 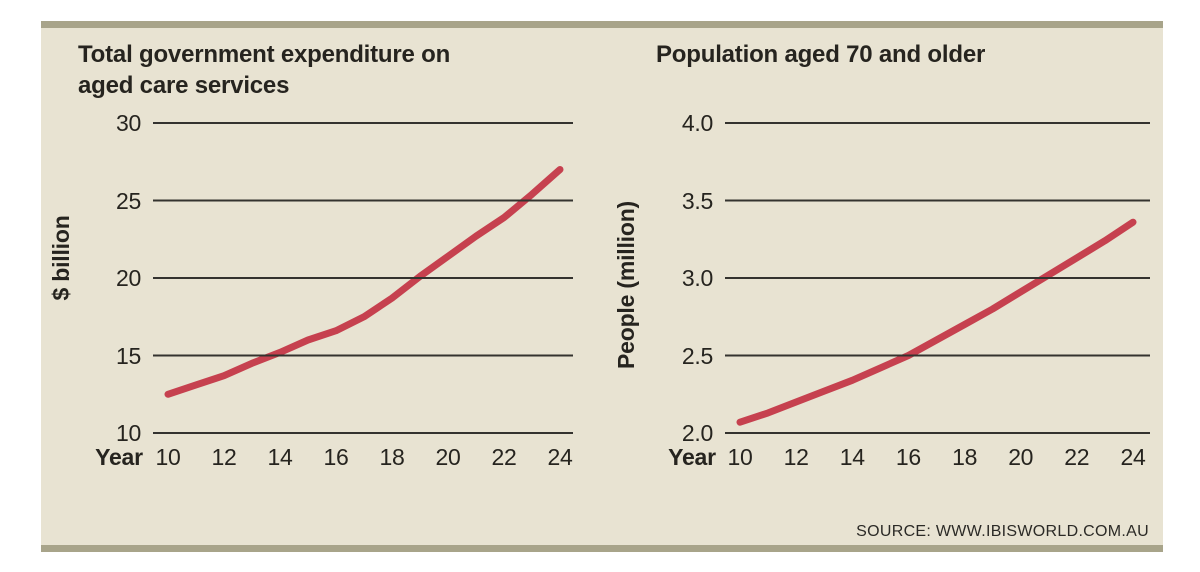 What do you see at coordinates (1002, 531) in the screenshot?
I see `source-credit: SOURCE: WWW.IBISWORLD.COM.AU` at bounding box center [1002, 531].